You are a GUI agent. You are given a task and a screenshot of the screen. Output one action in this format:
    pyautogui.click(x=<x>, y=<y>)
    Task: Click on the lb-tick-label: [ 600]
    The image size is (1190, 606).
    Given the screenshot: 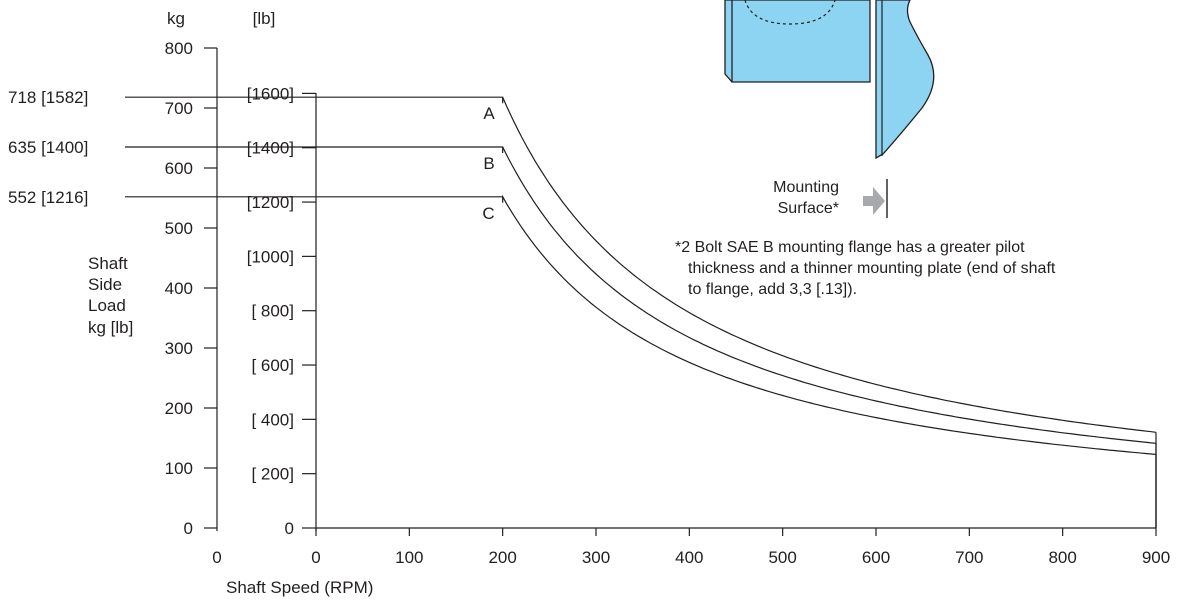 What is the action you would take?
    pyautogui.click(x=272, y=365)
    